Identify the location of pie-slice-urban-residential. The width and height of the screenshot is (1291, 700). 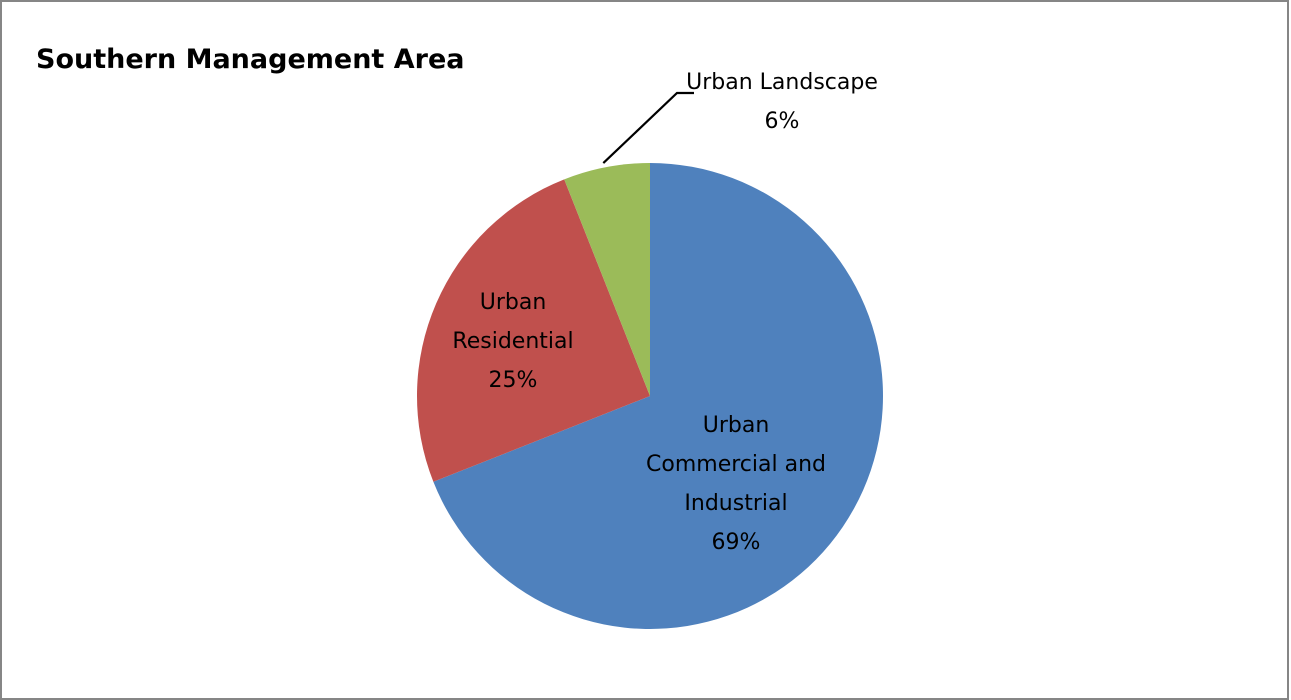
(533, 330).